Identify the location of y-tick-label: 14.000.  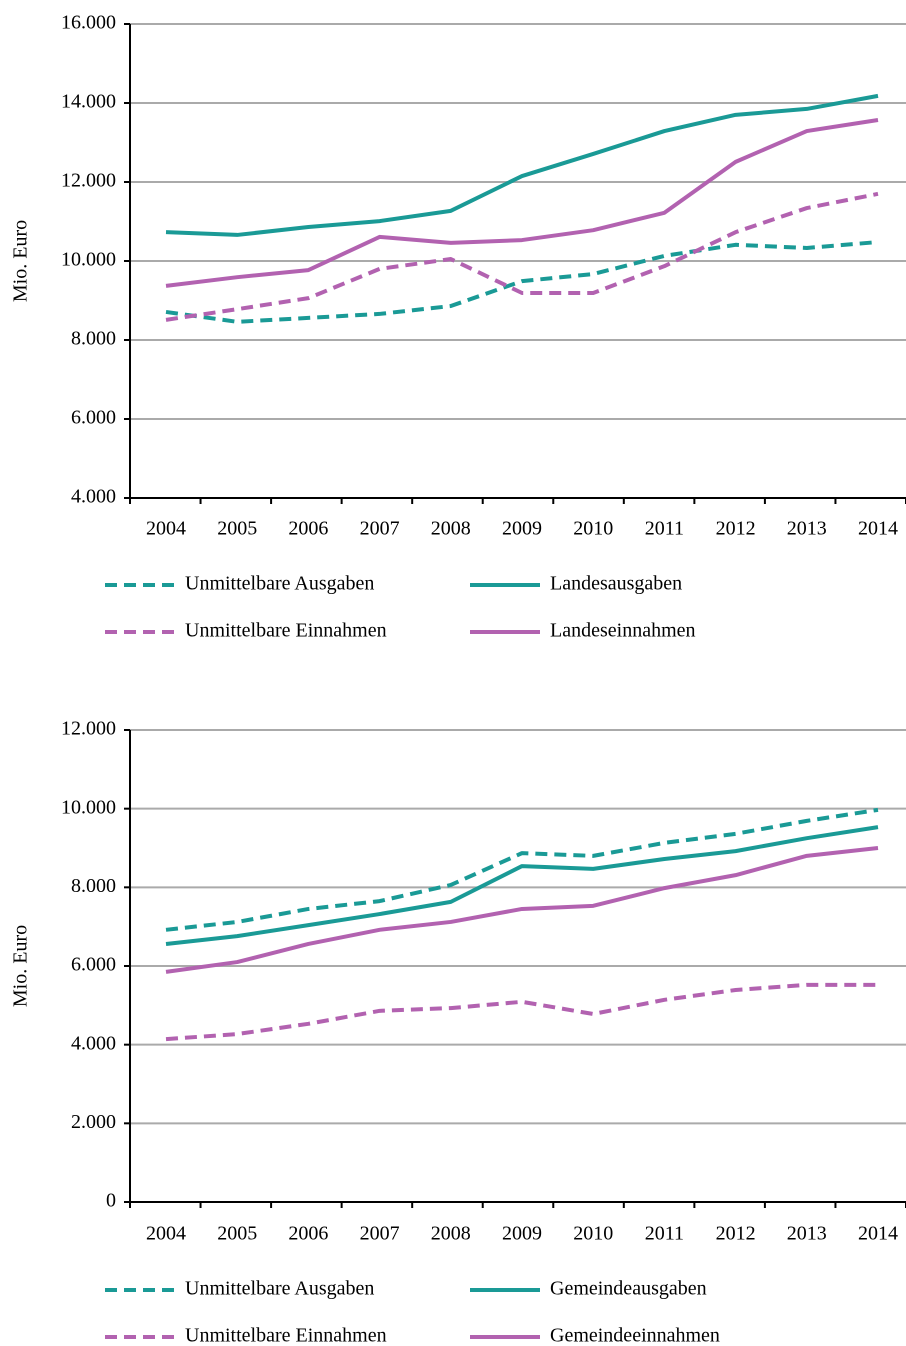
(88, 102).